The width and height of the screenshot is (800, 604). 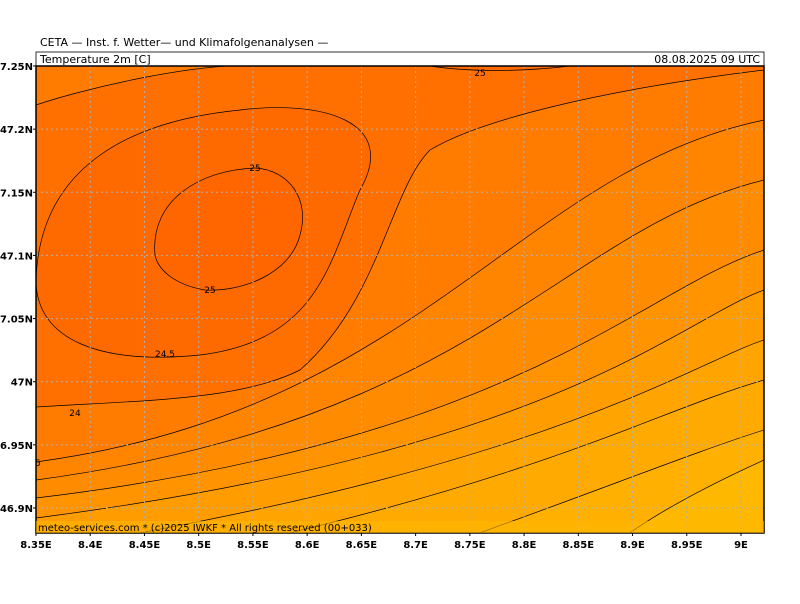 What do you see at coordinates (470, 545) in the screenshot?
I see `x-axis-label: 8.75E` at bounding box center [470, 545].